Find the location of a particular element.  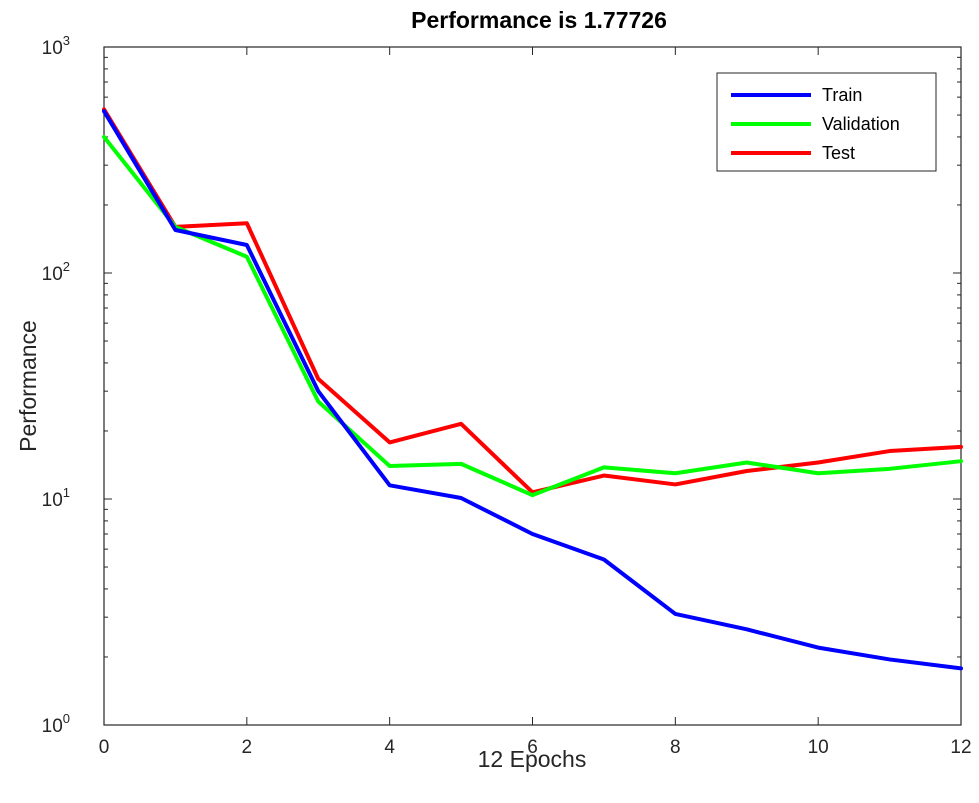

legend: Train Validation Test is located at coordinates (826, 122).